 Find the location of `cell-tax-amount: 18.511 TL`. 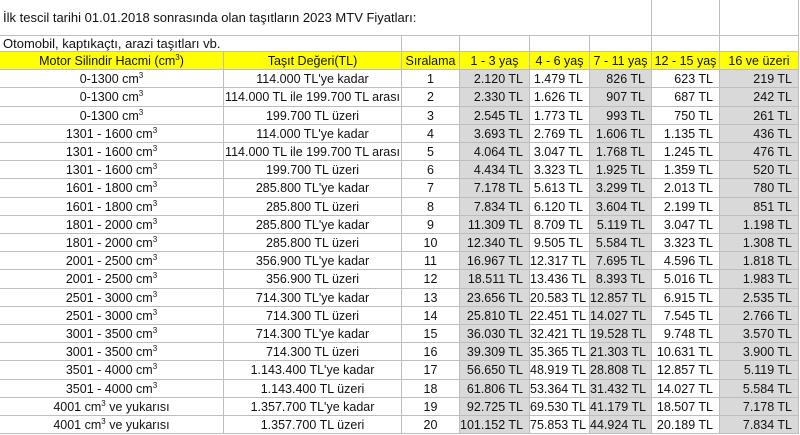

cell-tax-amount: 18.511 TL is located at coordinates (495, 279).